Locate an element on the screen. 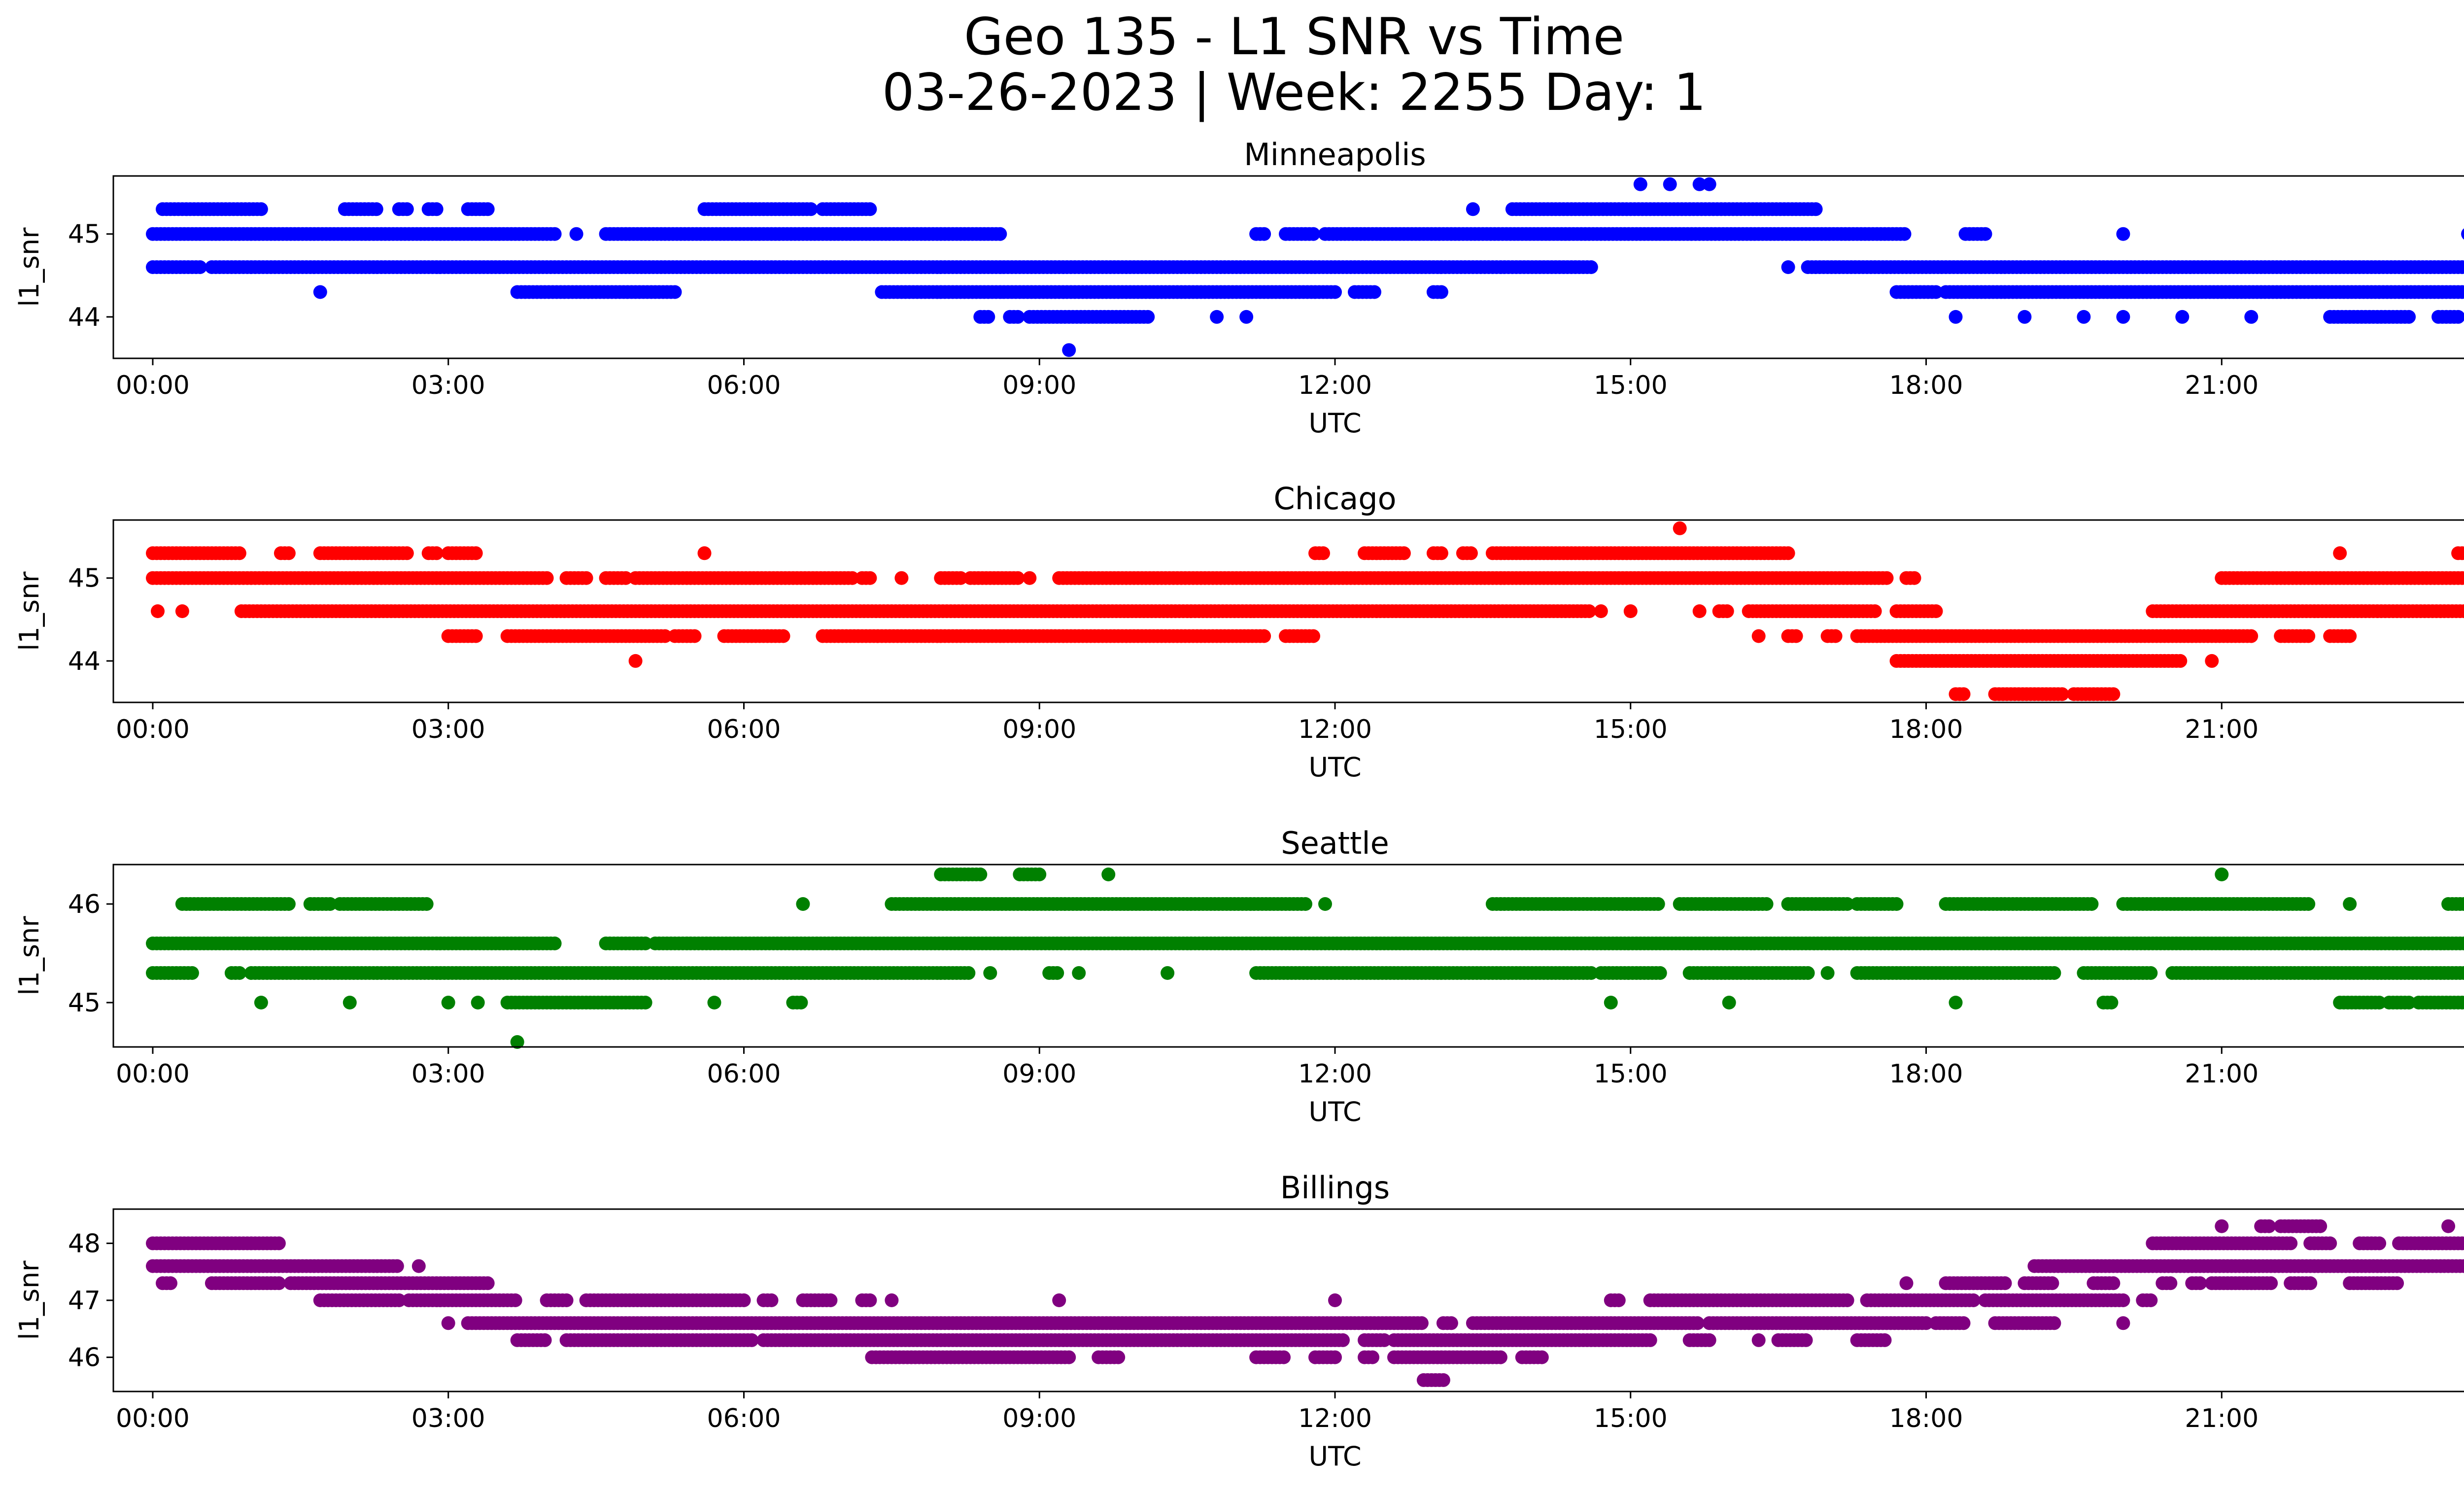 This screenshot has width=2464, height=1495. y-tick-label: 46 is located at coordinates (84, 904).